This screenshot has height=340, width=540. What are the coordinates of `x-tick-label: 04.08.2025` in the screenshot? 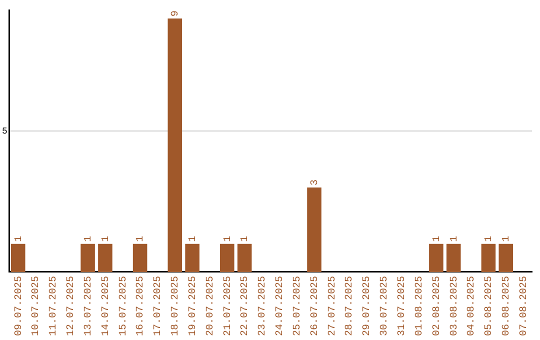 It's located at (472, 306).